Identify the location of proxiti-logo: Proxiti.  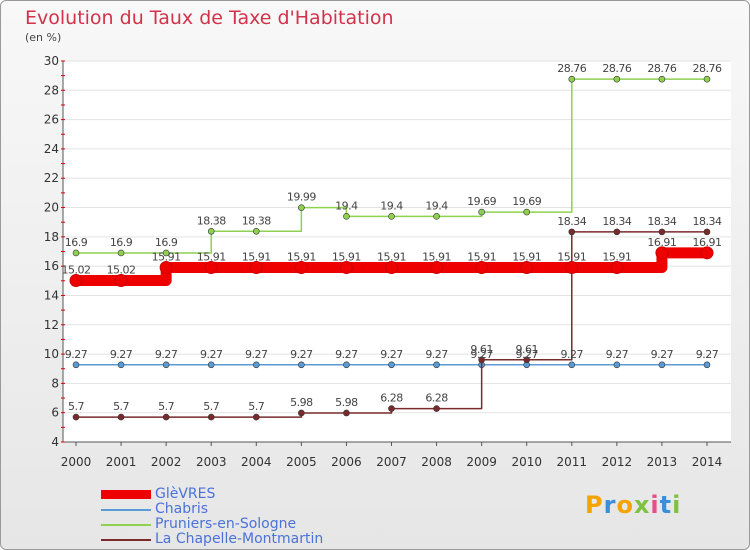
(633, 505).